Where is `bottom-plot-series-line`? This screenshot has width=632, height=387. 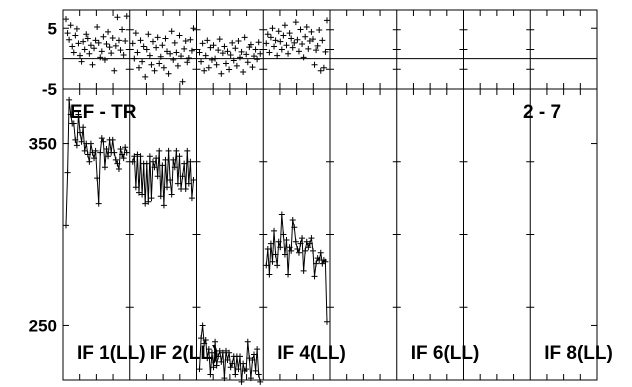 bottom-plot-series-line is located at coordinates (96, 162).